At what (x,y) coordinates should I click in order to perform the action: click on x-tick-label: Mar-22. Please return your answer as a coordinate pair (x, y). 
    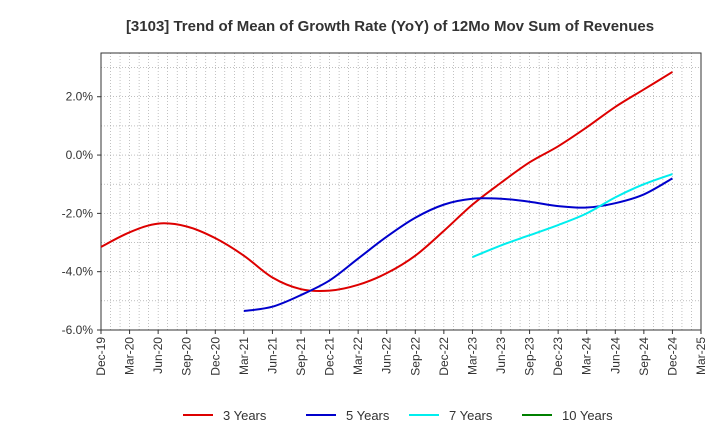
    Looking at the image, I should click on (358, 356).